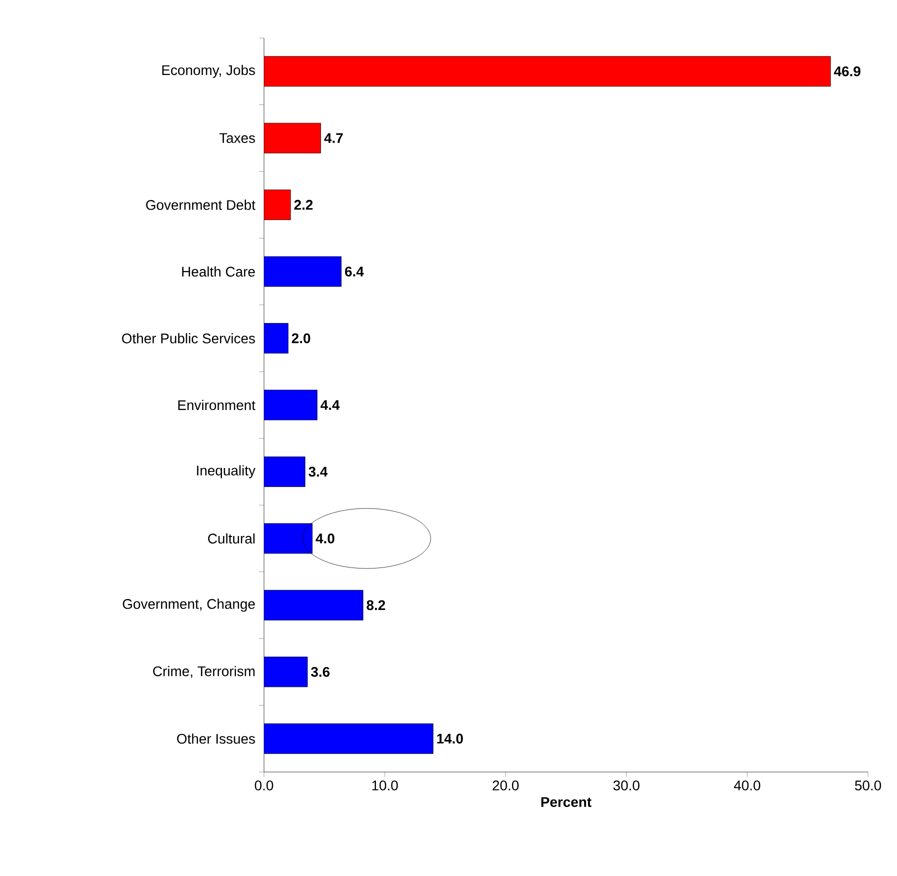 The width and height of the screenshot is (897, 876). Describe the element at coordinates (226, 471) in the screenshot. I see `y-tick-label: Inequality` at that location.